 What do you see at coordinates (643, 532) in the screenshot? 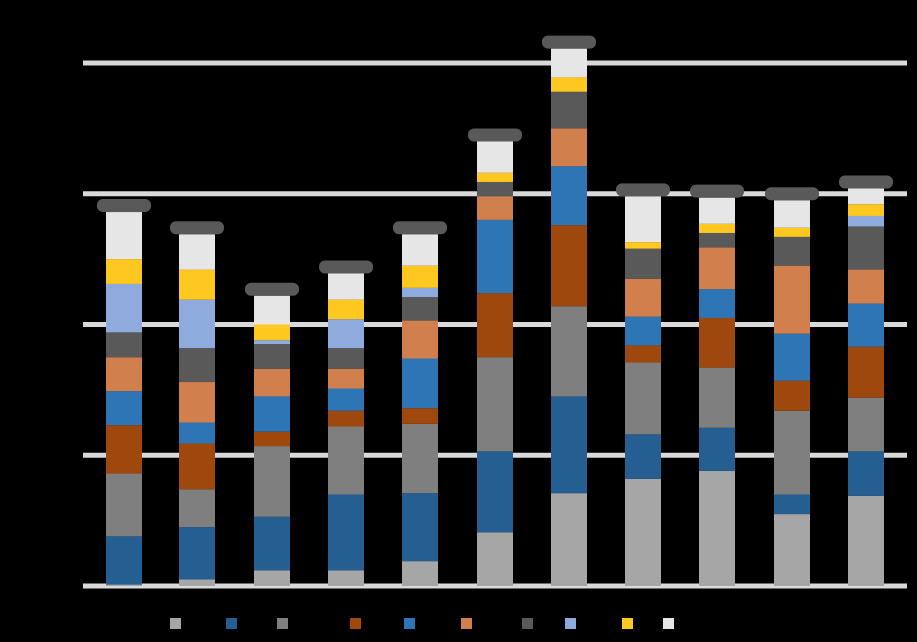
I see `bar-segment-c8-s1` at bounding box center [643, 532].